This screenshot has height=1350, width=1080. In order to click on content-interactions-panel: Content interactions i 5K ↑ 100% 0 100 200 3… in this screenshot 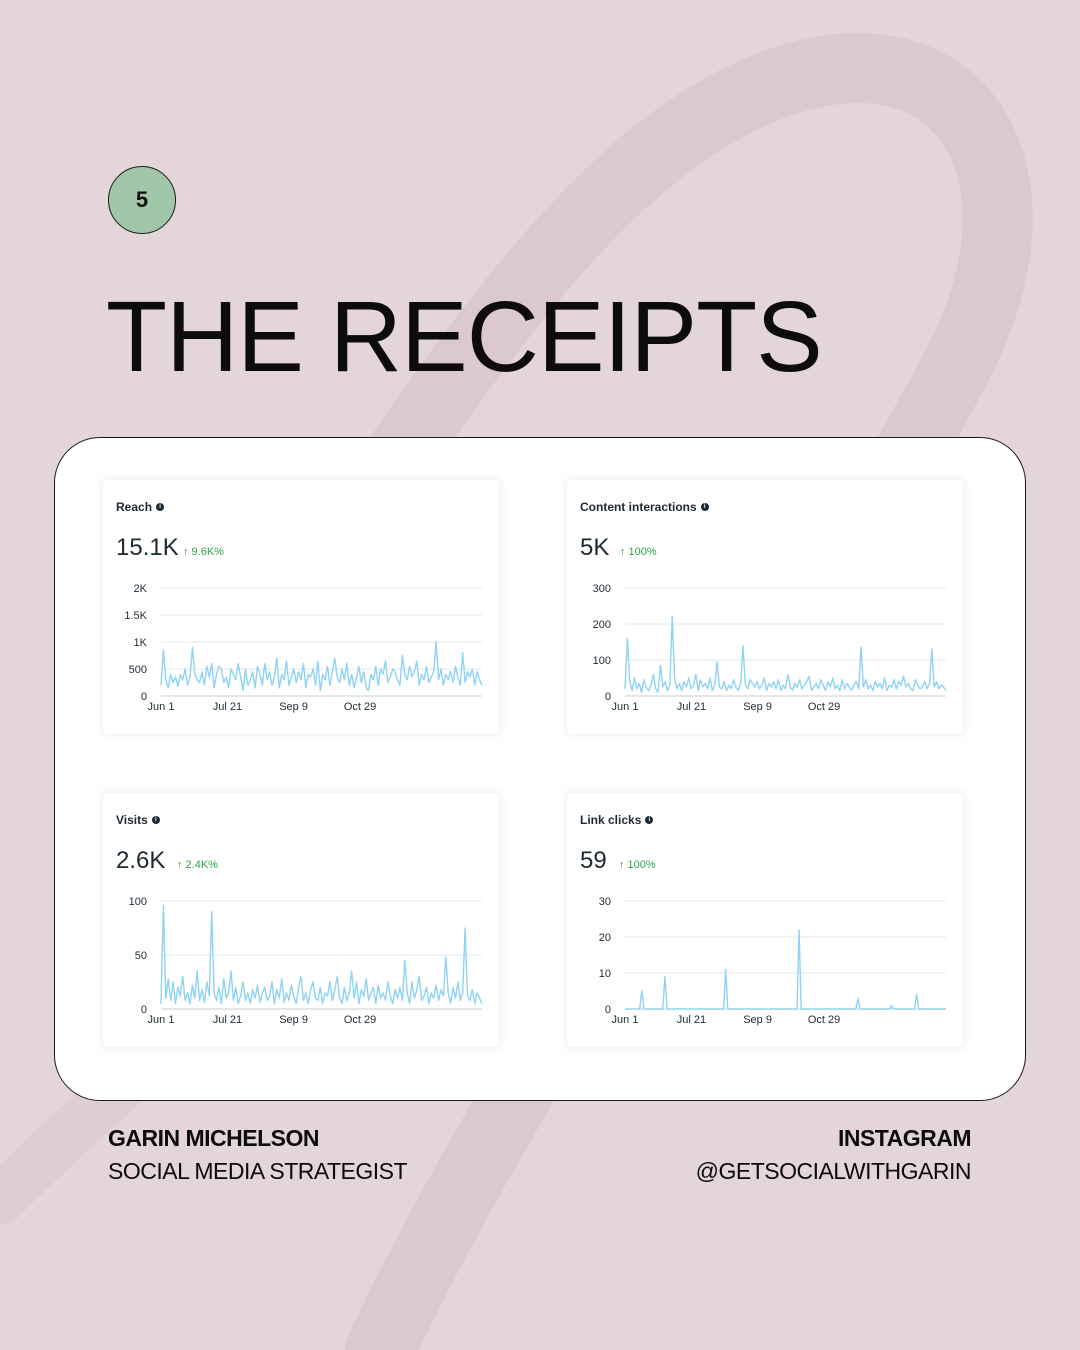, I will do `click(765, 607)`.